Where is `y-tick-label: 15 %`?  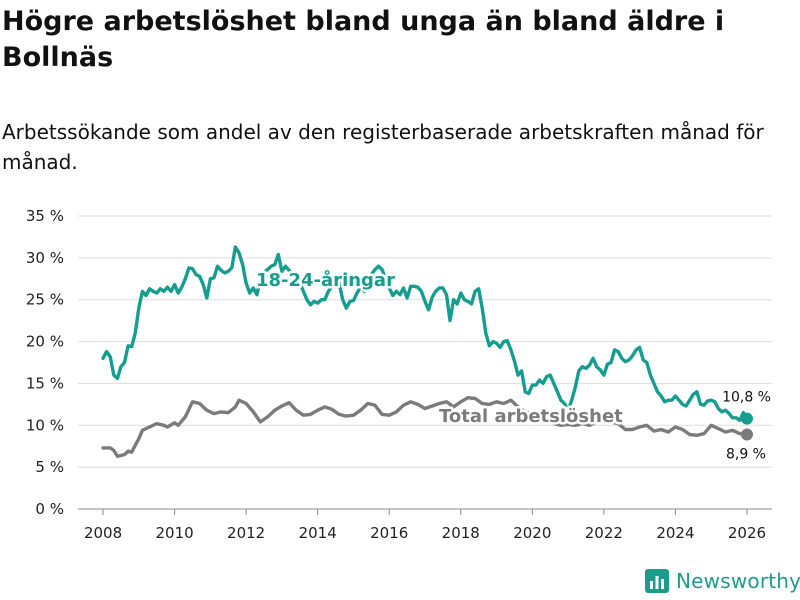 y-tick-label: 15 % is located at coordinates (45, 383).